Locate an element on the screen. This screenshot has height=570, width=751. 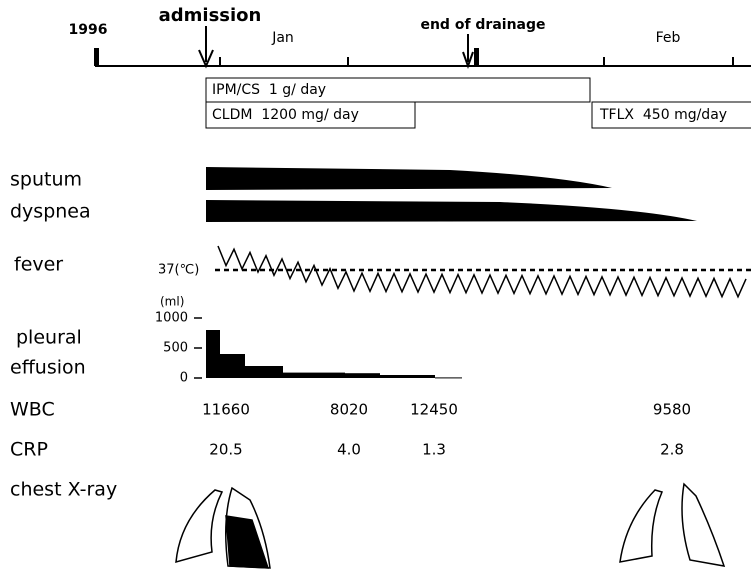
drug-label: TFLX 450 mg/day is located at coordinates (663, 115).